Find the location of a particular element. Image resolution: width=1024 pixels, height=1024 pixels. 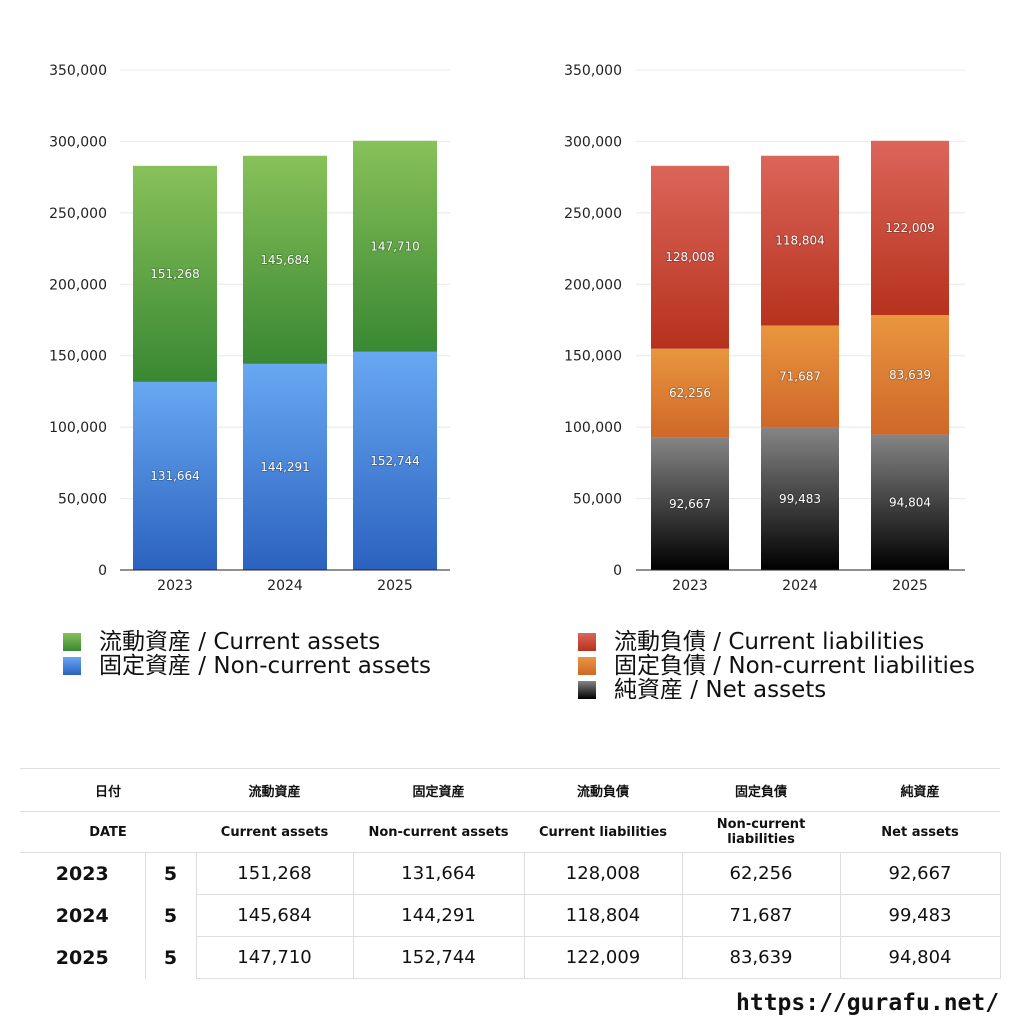

y-tick-label: 150,000 is located at coordinates (593, 357).